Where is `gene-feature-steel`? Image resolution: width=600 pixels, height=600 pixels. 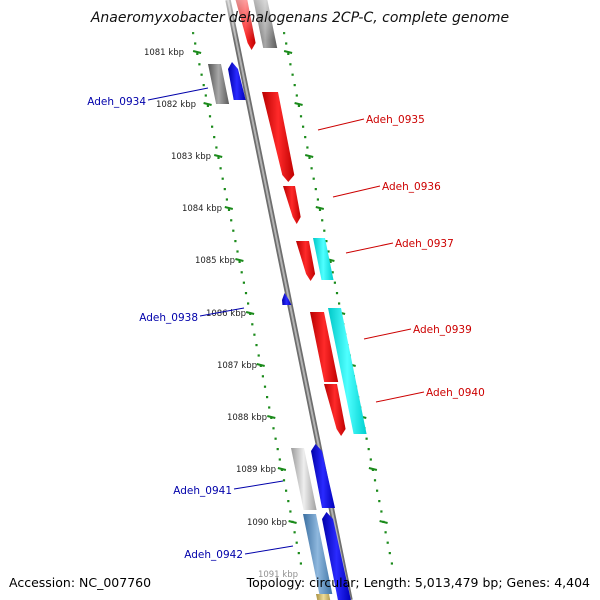
gene-feature-steel is located at coordinates (318, 554).